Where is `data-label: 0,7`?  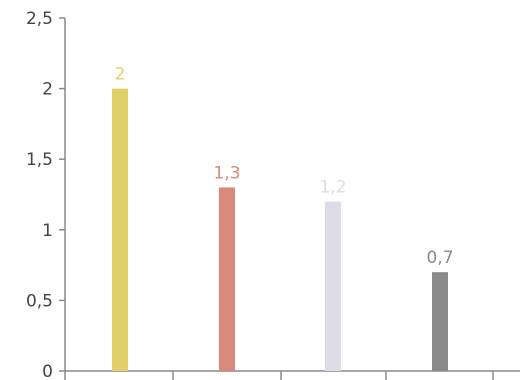 data-label: 0,7 is located at coordinates (439, 258).